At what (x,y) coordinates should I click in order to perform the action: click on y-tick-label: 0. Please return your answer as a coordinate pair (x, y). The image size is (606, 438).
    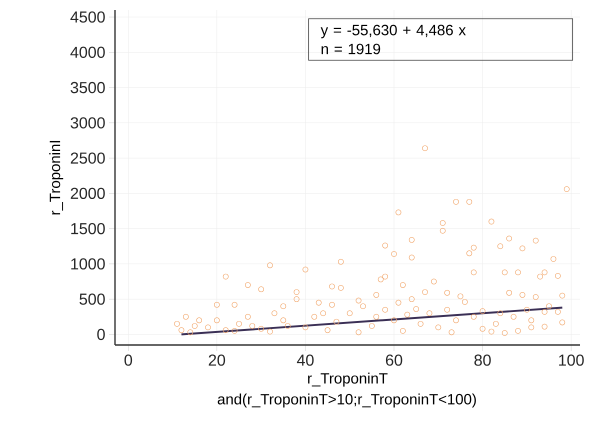
    Looking at the image, I should click on (101, 334).